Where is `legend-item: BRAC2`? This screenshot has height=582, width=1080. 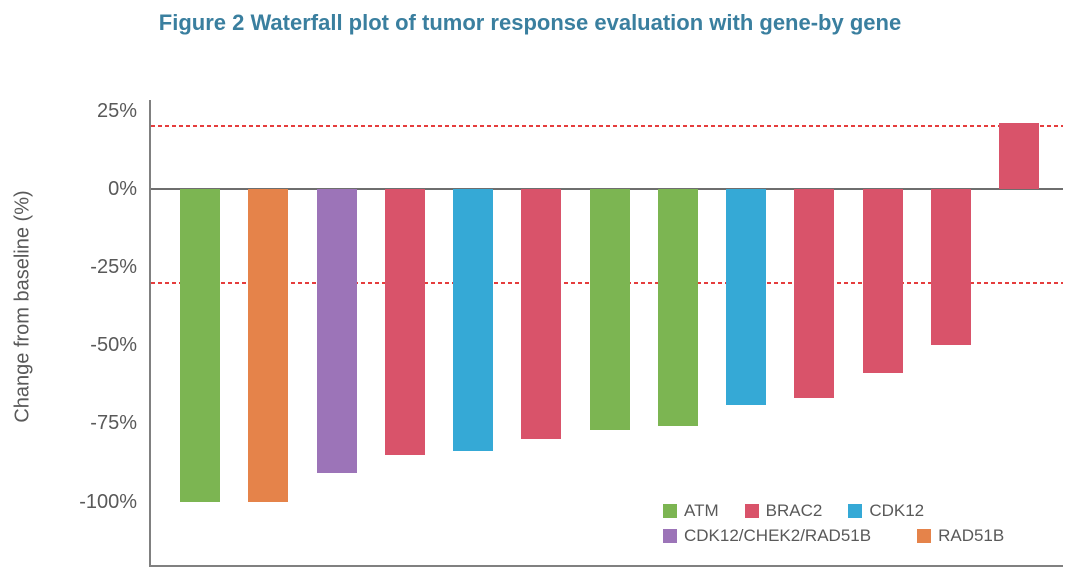 legend-item: BRAC2 is located at coordinates (783, 511).